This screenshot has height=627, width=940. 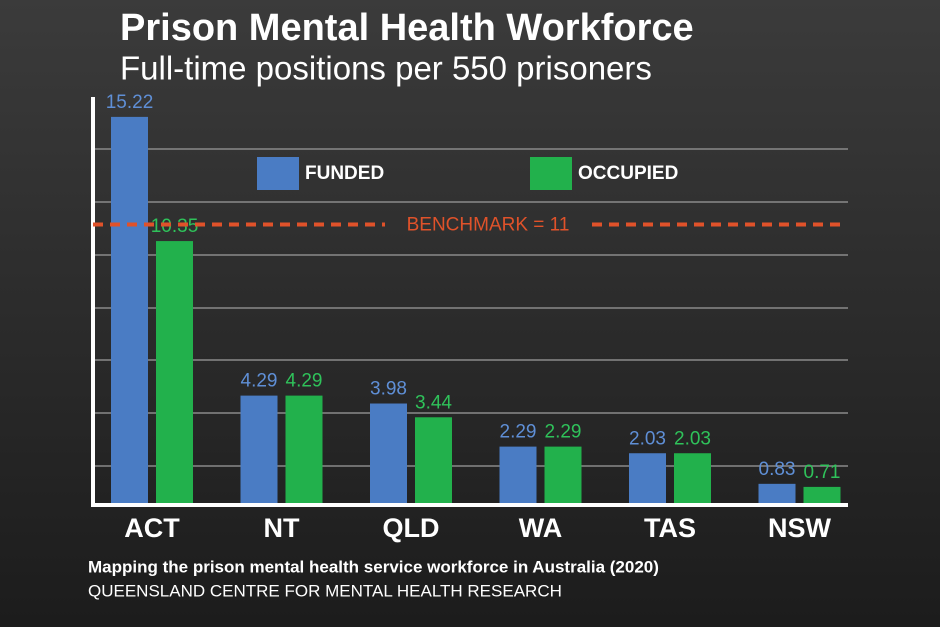 I want to click on chart-title: Prison Mental Health Workforce, so click(x=407, y=28).